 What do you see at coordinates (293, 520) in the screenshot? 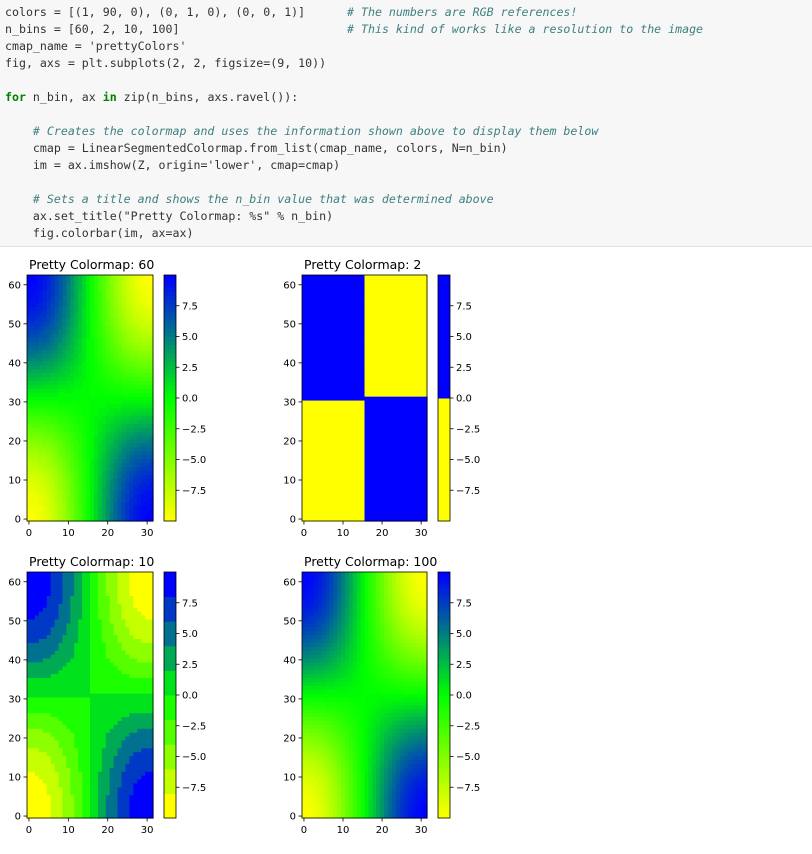
I see `y-tick-label: 0` at bounding box center [293, 520].